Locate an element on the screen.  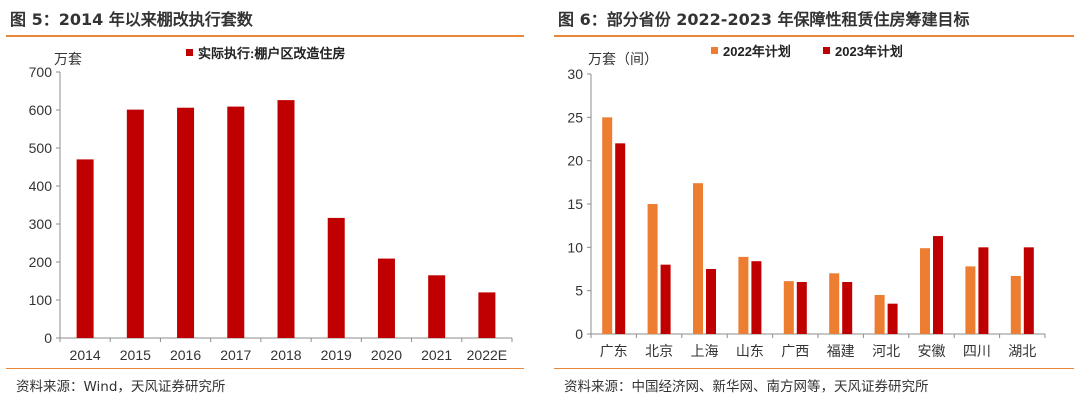
fig5-legend-swatch is located at coordinates (189, 52).